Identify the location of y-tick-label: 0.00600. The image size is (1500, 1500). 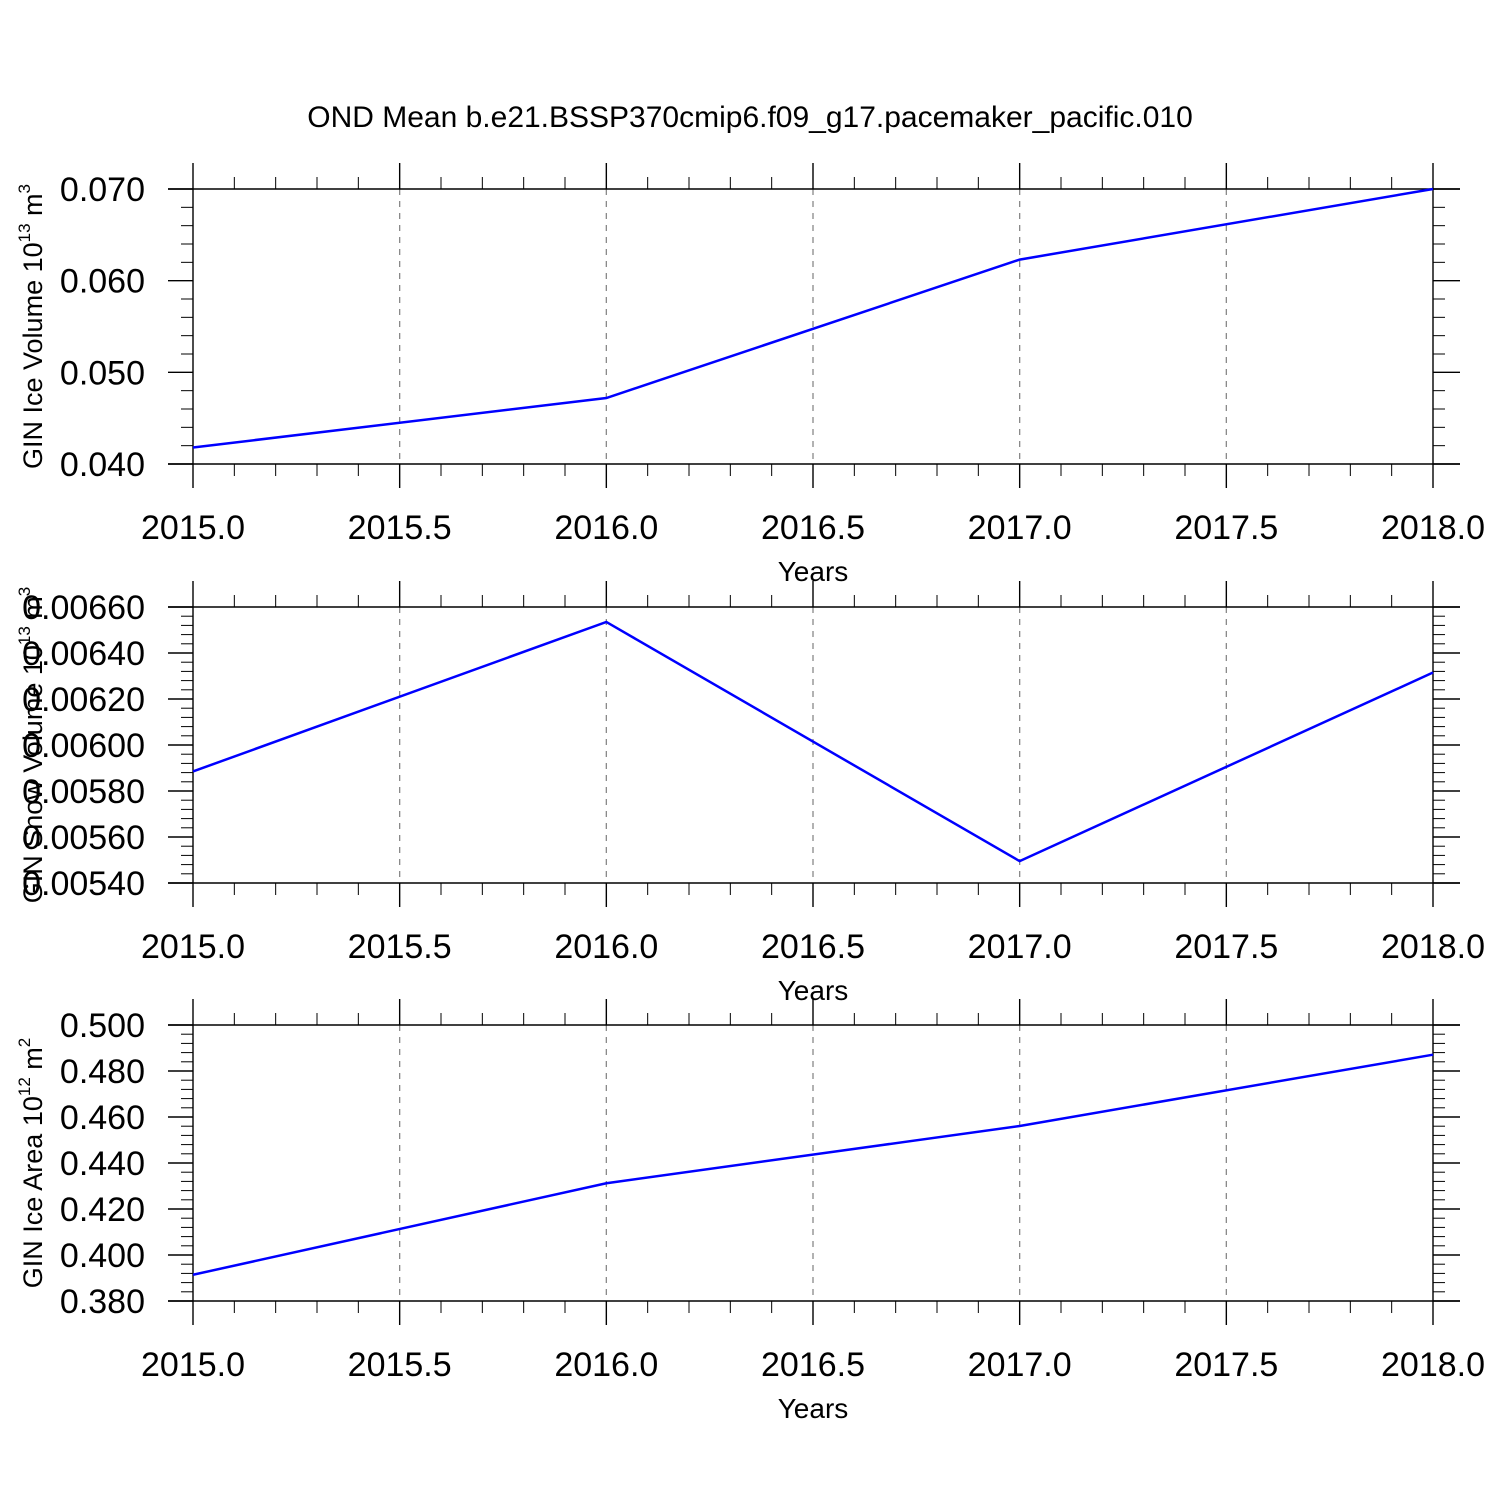
(83, 746).